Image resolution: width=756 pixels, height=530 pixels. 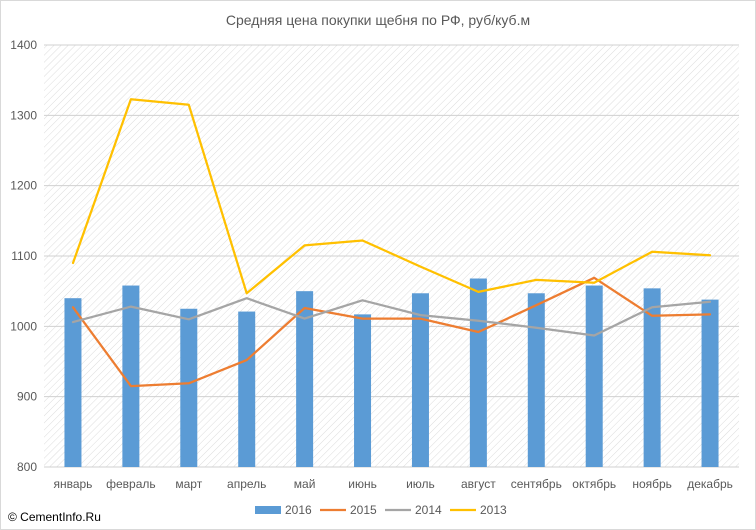 I want to click on y-tick-label: 1200, so click(x=23, y=186).